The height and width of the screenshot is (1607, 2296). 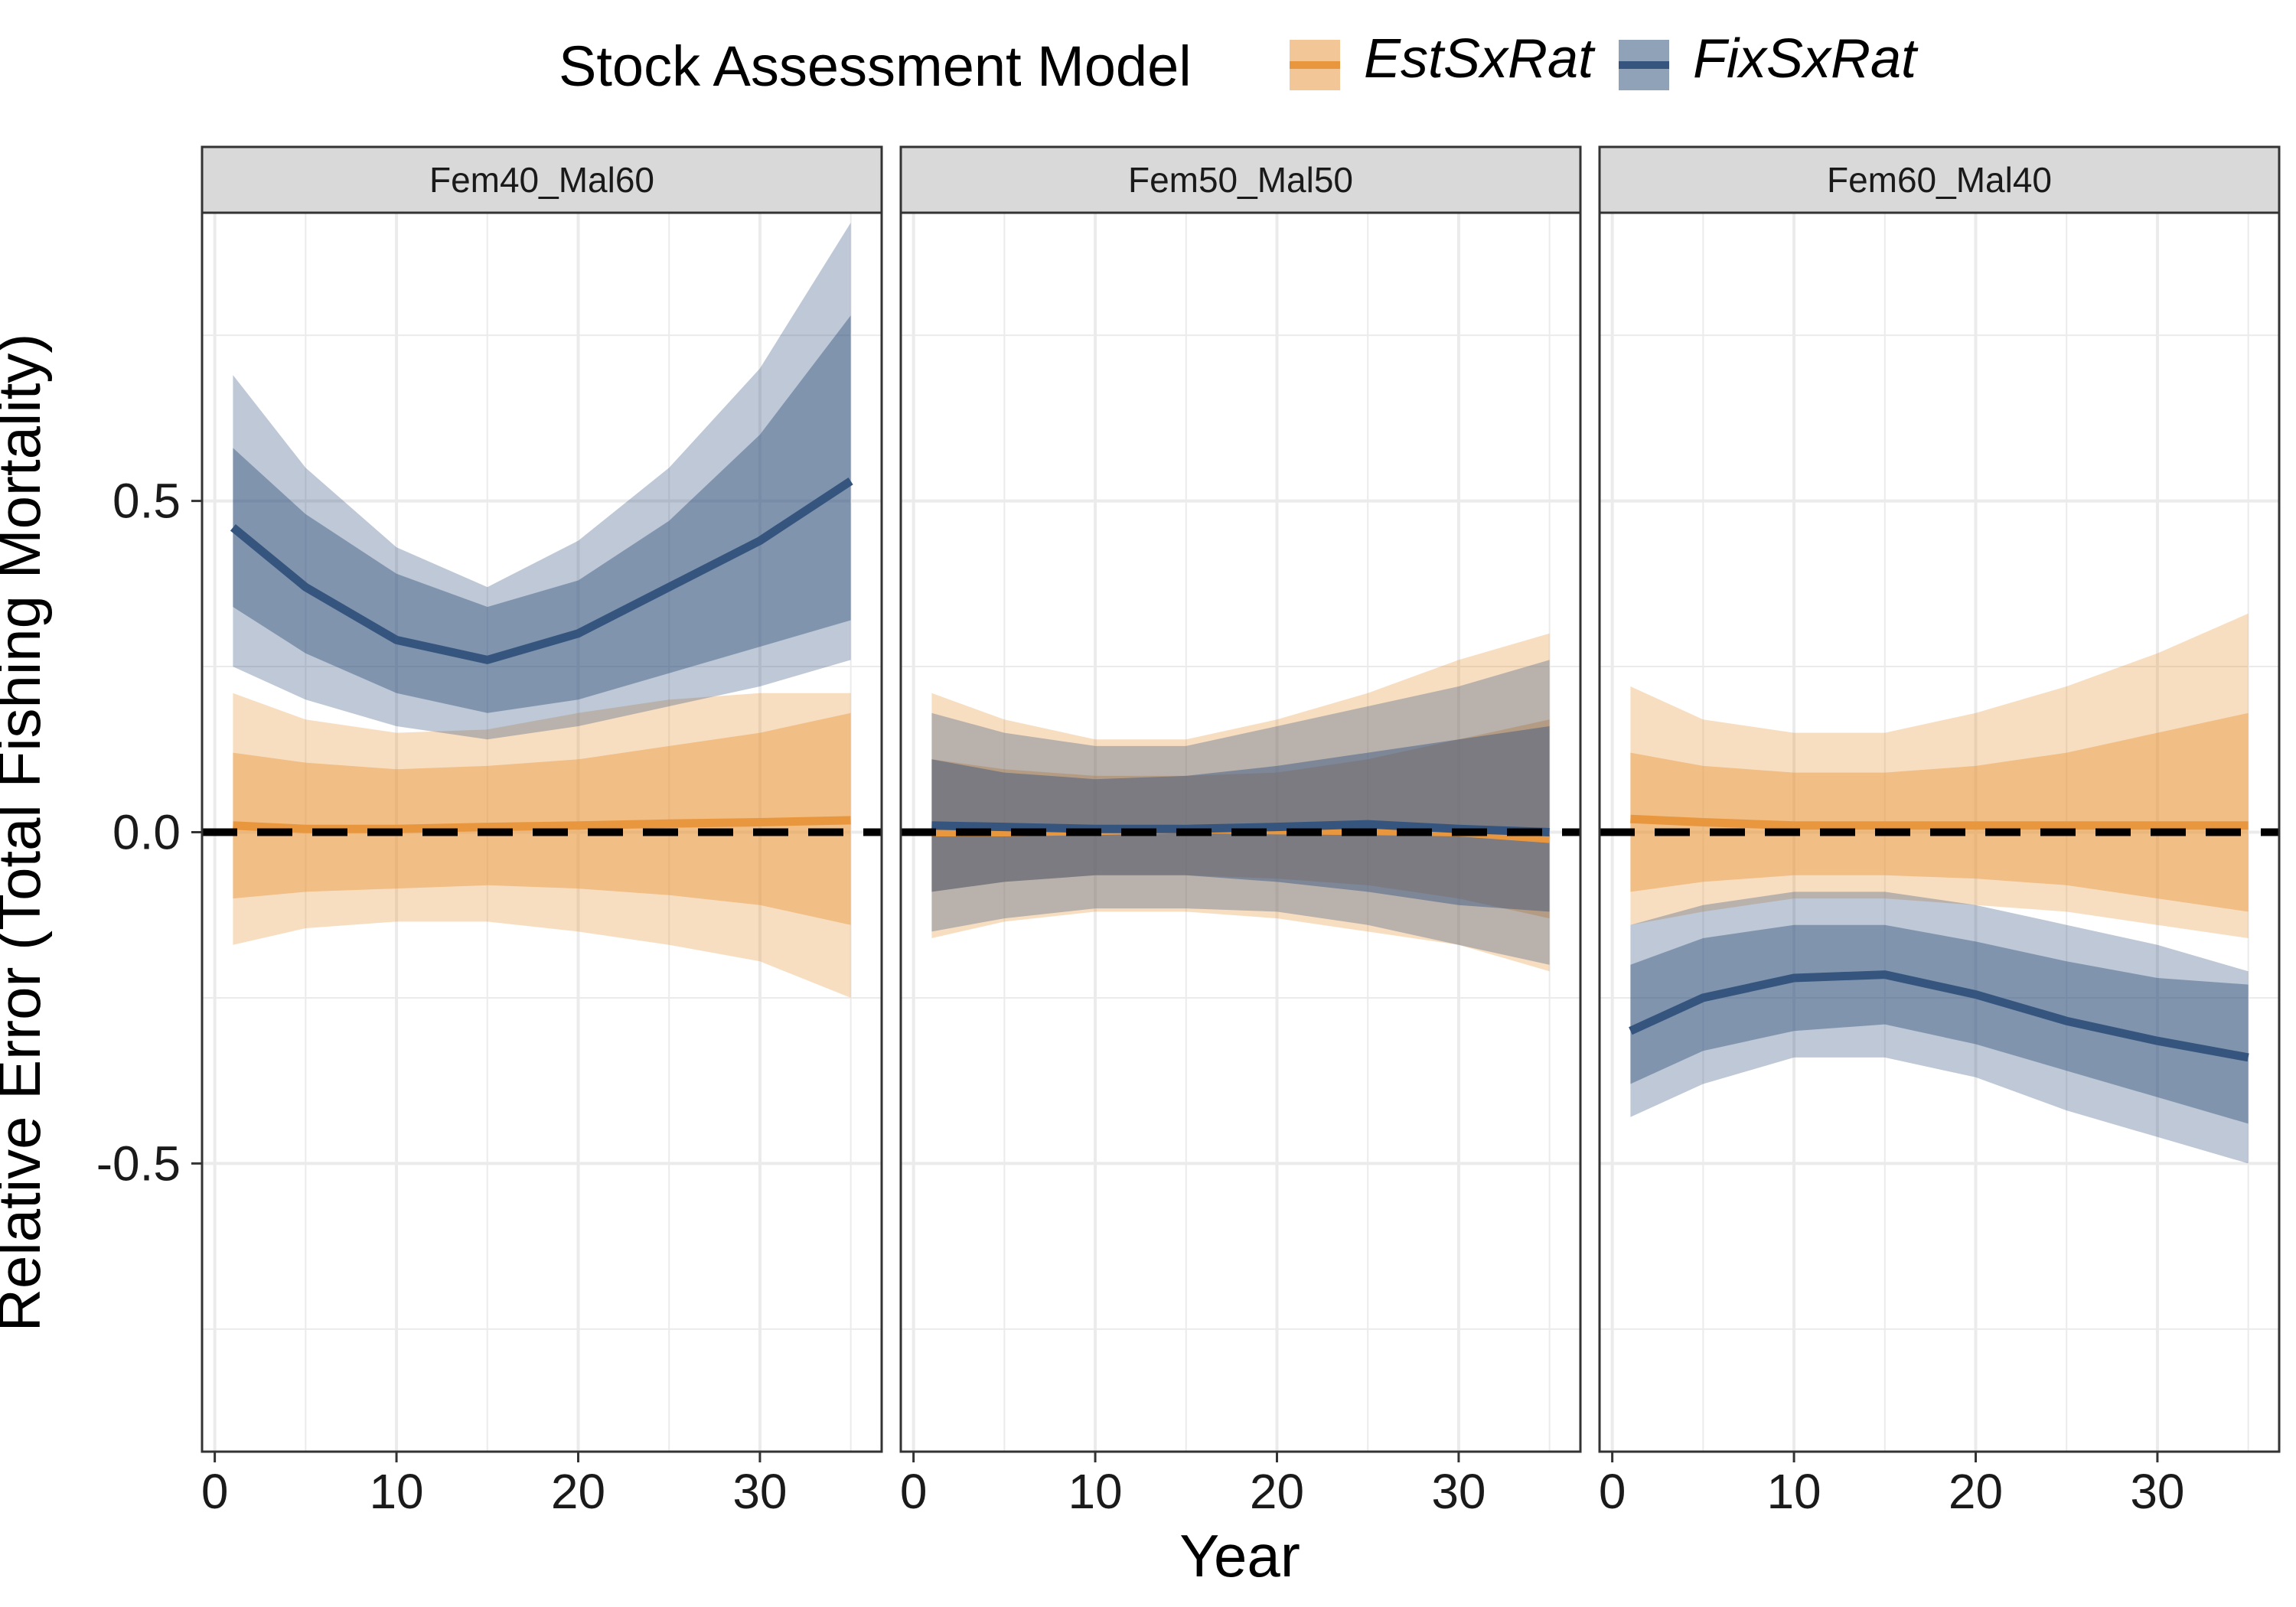 I want to click on legend-title: Stock Assessment Model, so click(x=875, y=66).